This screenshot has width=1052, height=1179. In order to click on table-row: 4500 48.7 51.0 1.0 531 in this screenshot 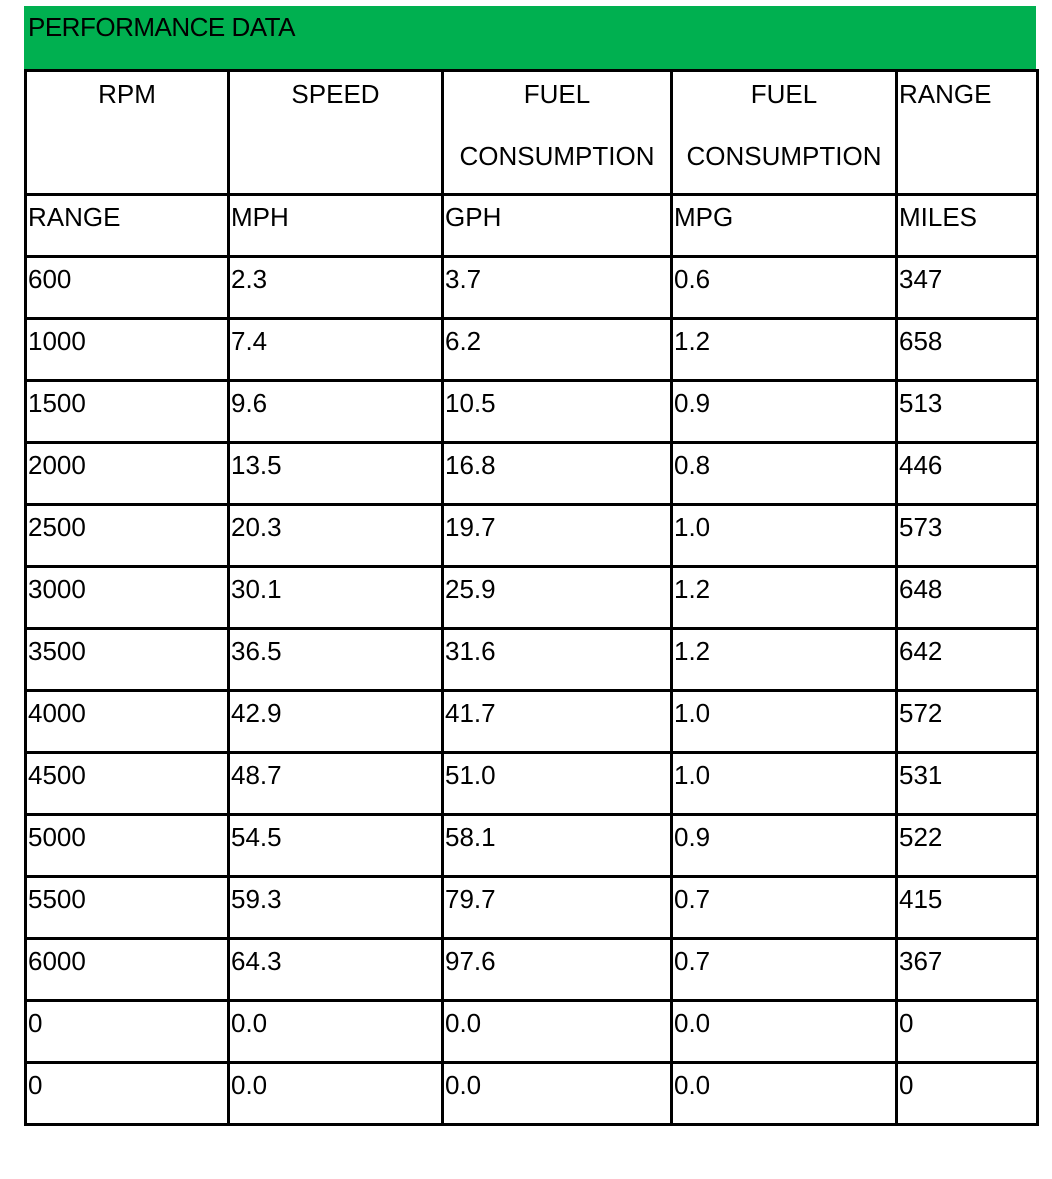, I will do `click(531, 783)`.